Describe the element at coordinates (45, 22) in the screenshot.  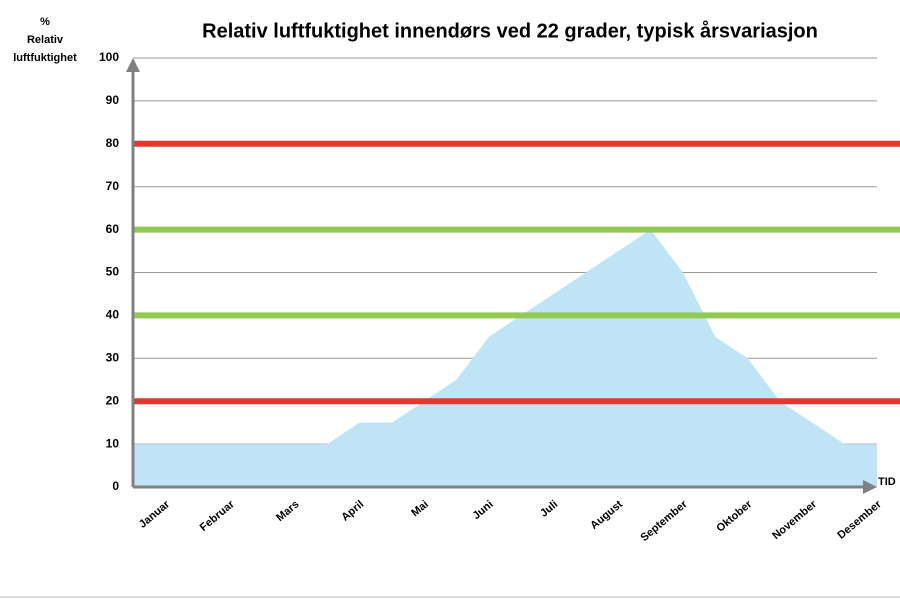
I see `y-axis-label: %` at that location.